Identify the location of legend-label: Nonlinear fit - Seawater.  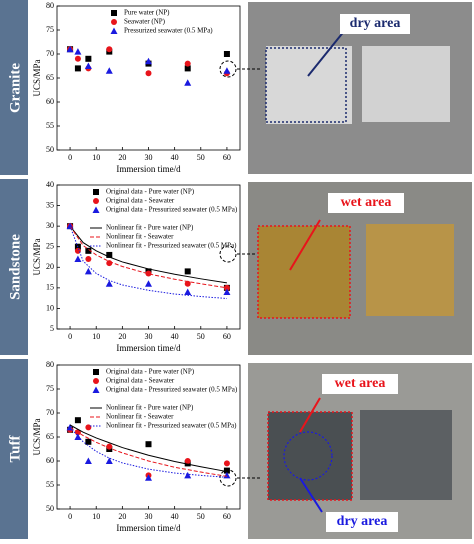
(140, 417).